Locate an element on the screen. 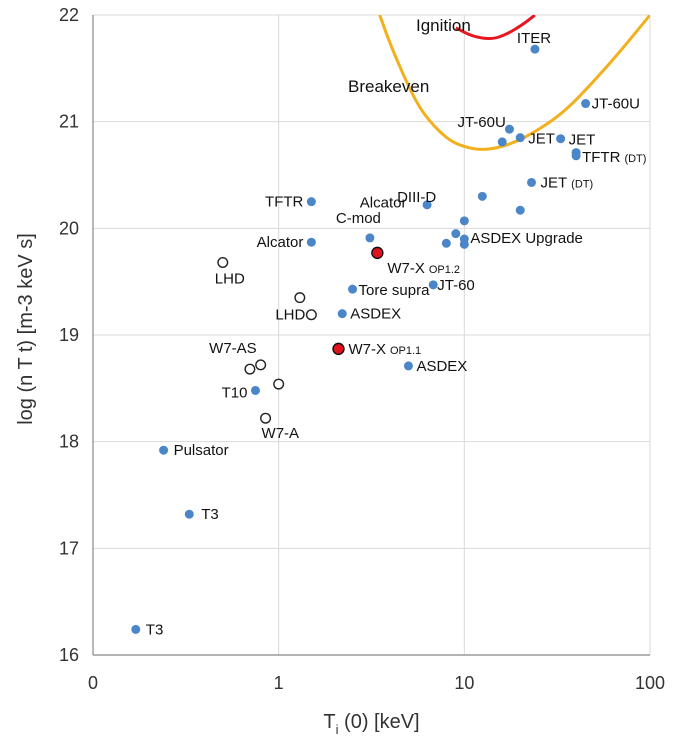  point-label-text: ASDEX Upgrade is located at coordinates (526, 238).